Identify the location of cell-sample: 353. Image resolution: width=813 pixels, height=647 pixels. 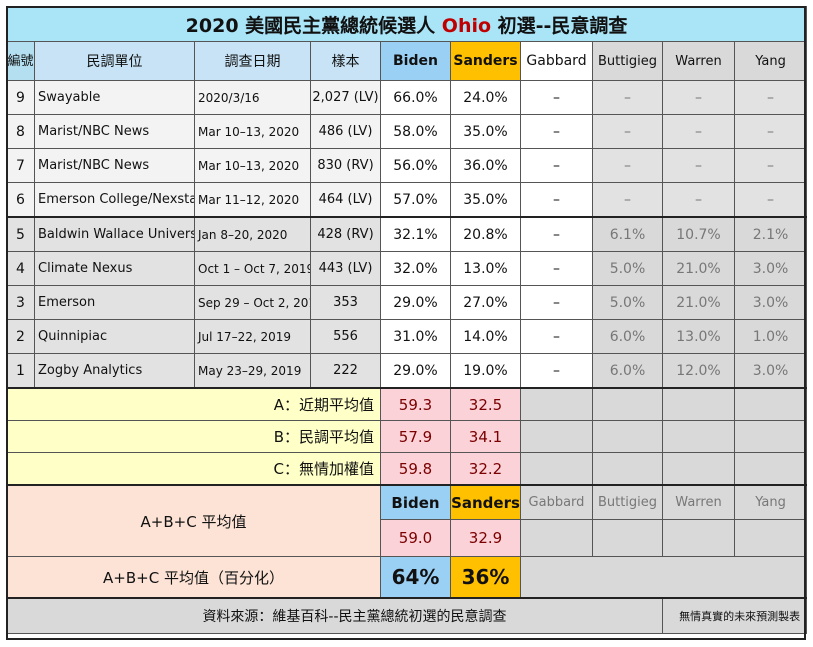
(345, 302).